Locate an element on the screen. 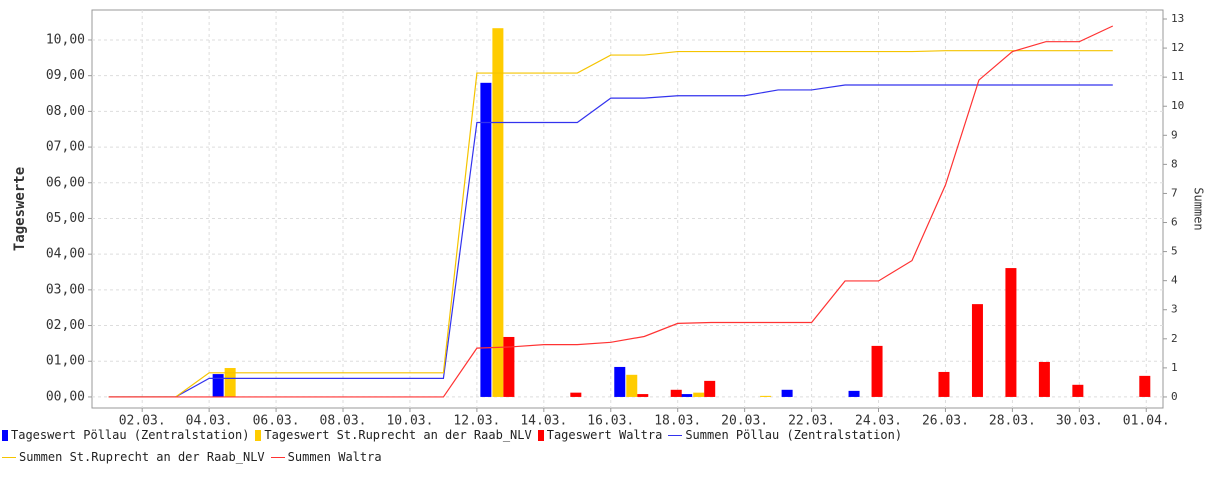 Image resolution: width=1216 pixels, height=479 pixels. legend-item: Summen Waltra is located at coordinates (326, 457).